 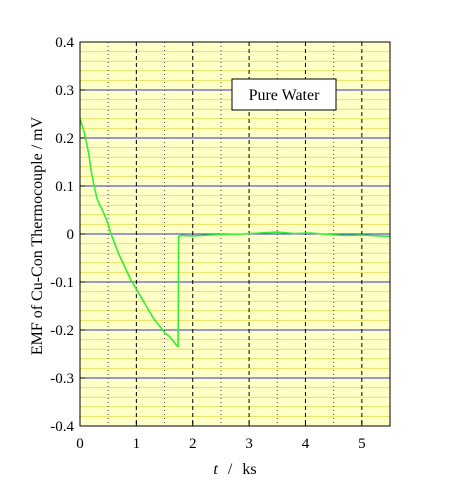 I want to click on legend: Pure Water, so click(x=284, y=94).